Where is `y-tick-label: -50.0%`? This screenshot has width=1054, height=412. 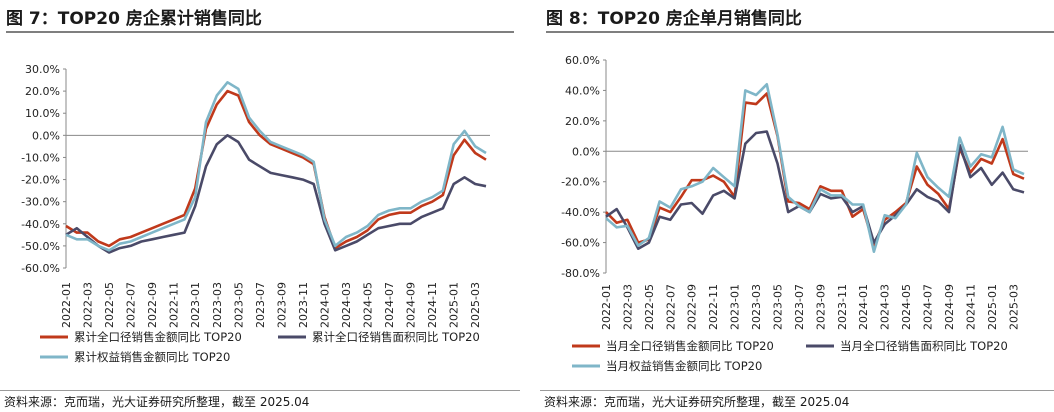 y-tick-label: -50.0% is located at coordinates (40, 246).